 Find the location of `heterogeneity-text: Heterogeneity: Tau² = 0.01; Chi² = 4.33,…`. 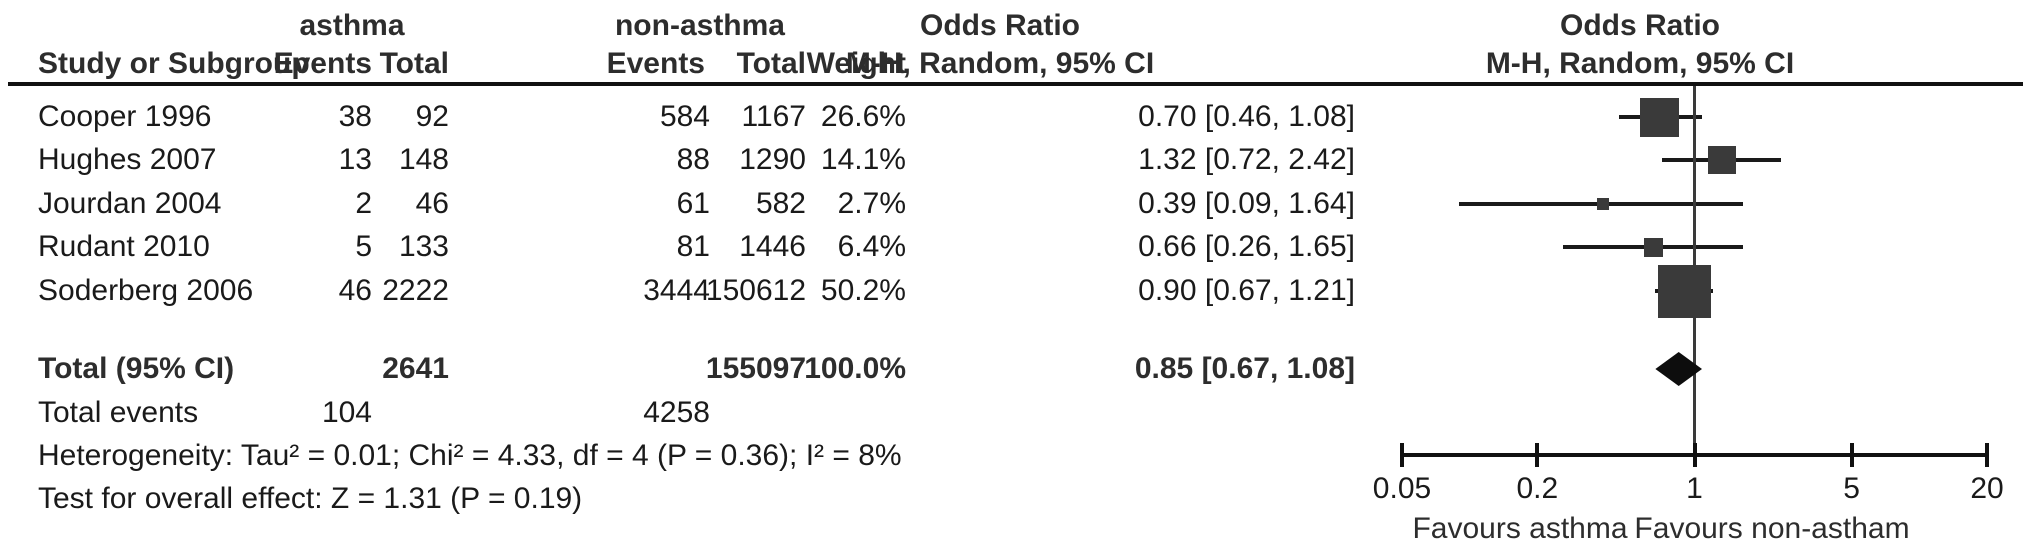

heterogeneity-text: Heterogeneity: Tau² = 0.01; Chi² = 4.33,… is located at coordinates (470, 455).